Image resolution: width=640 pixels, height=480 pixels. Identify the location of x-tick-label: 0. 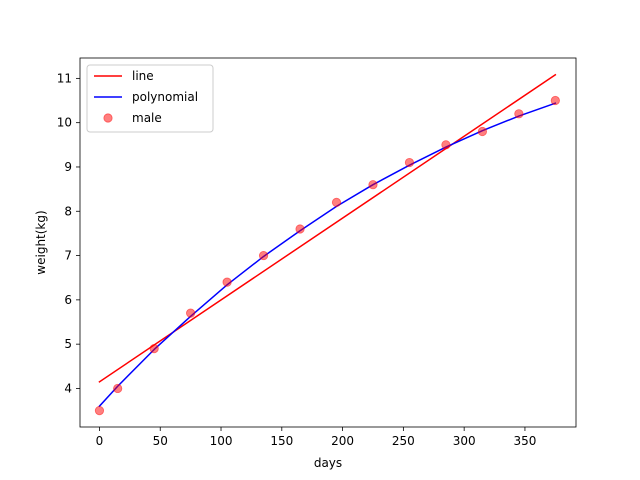
(100, 441).